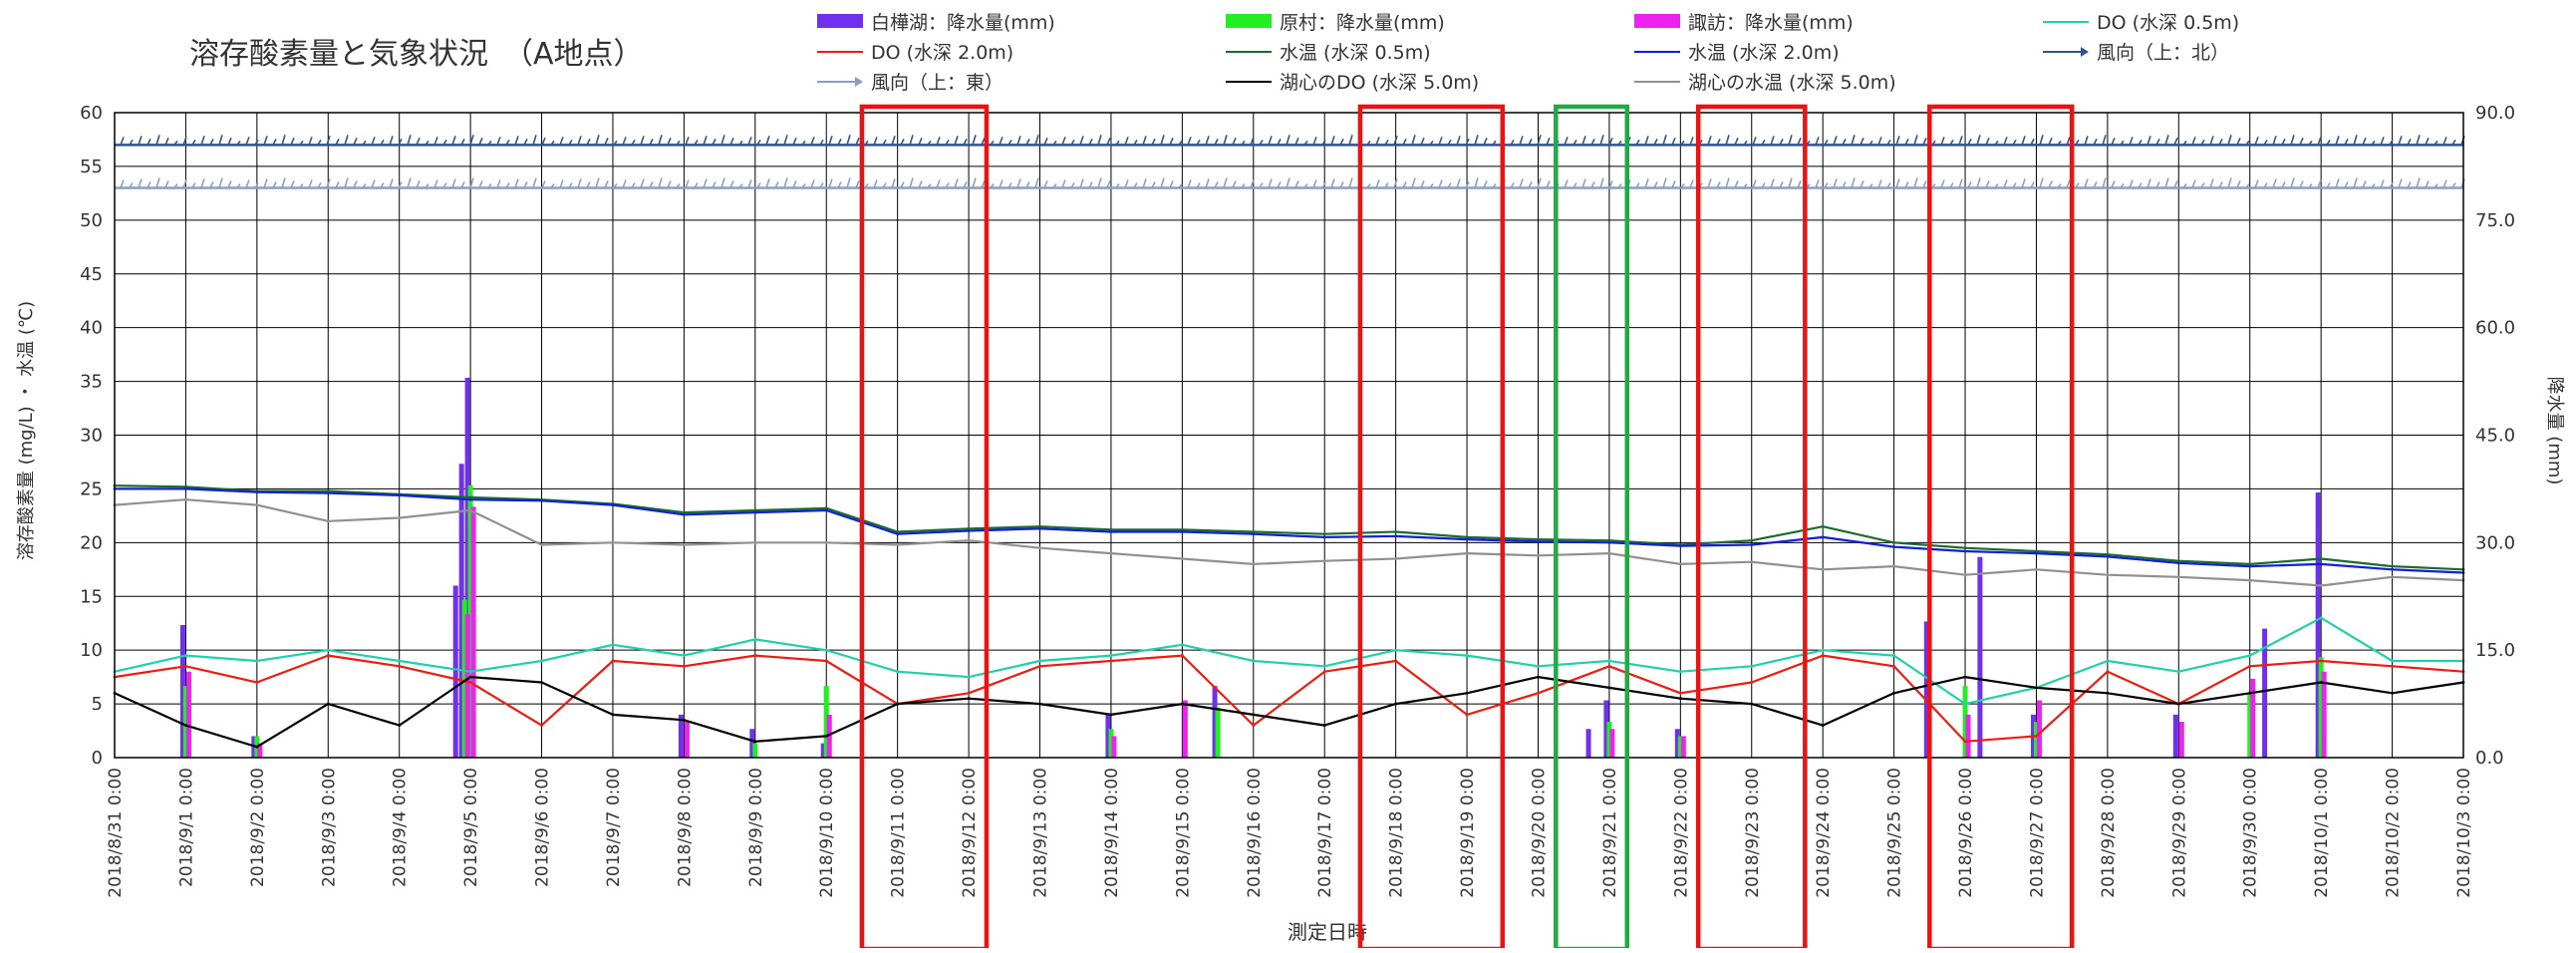 This screenshot has height=953, width=2576. What do you see at coordinates (1771, 23) in the screenshot?
I see `legend-label: 諏訪：降水量(mm)` at bounding box center [1771, 23].